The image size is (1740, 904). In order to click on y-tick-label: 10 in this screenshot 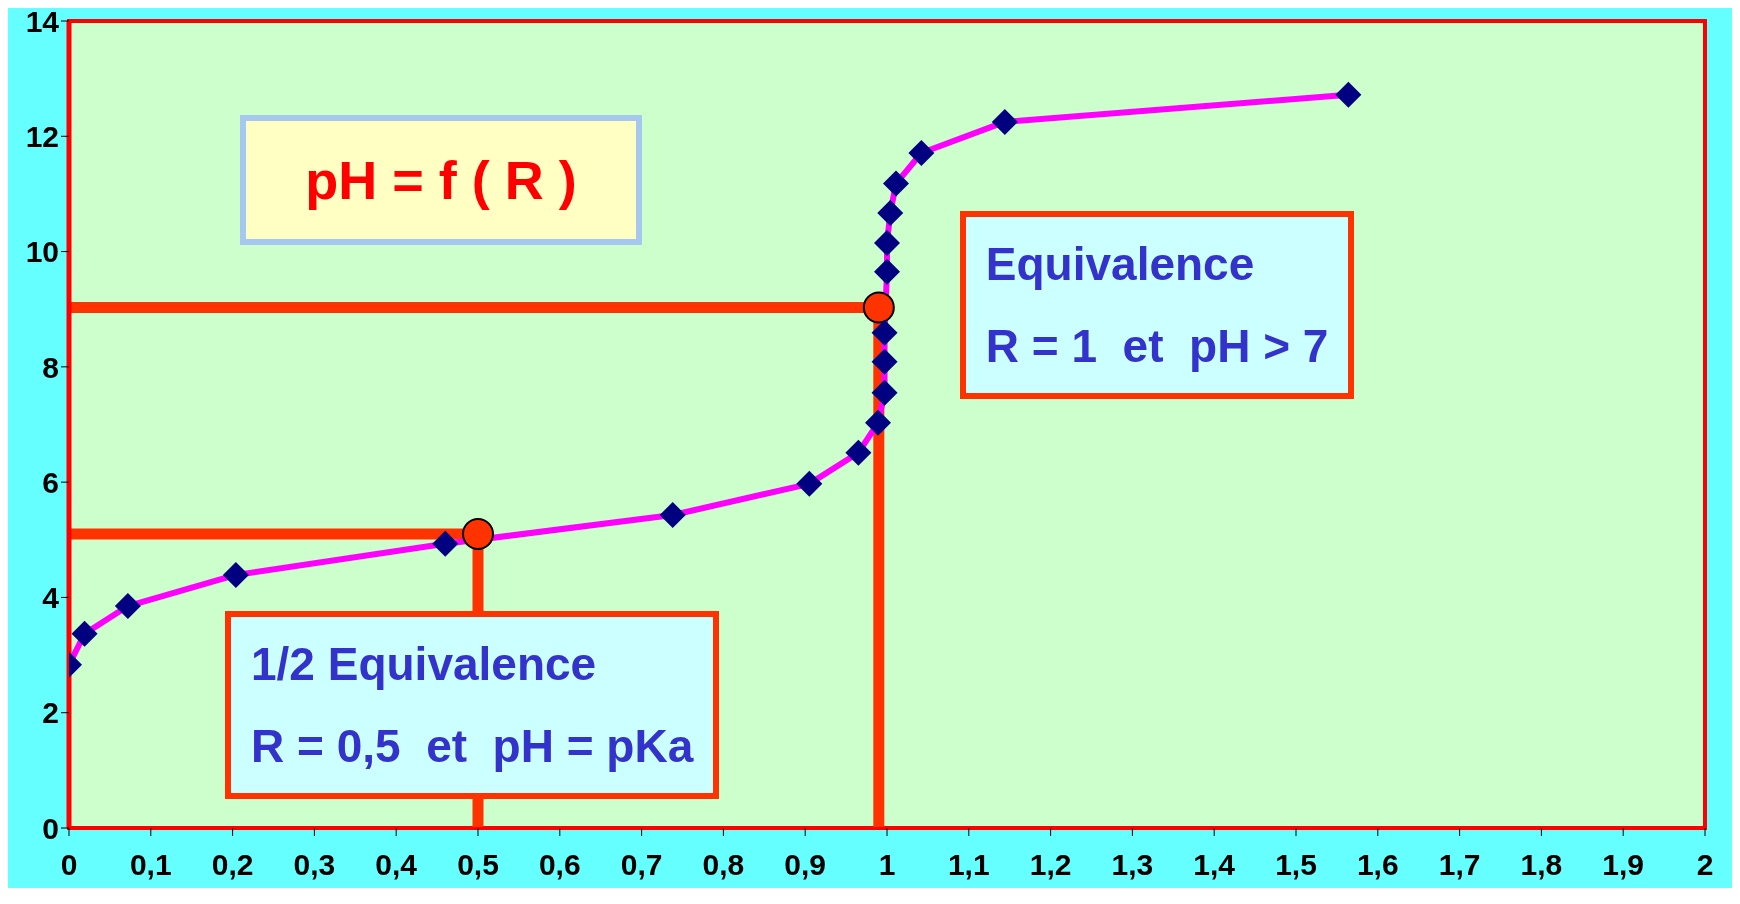, I will do `click(42, 252)`.